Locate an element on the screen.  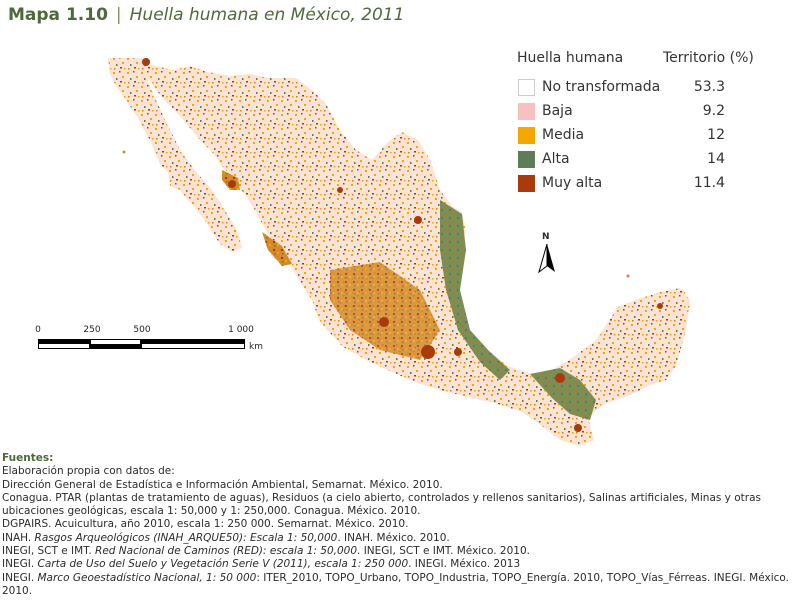
legend-item: Alta 14 is located at coordinates (647, 161).